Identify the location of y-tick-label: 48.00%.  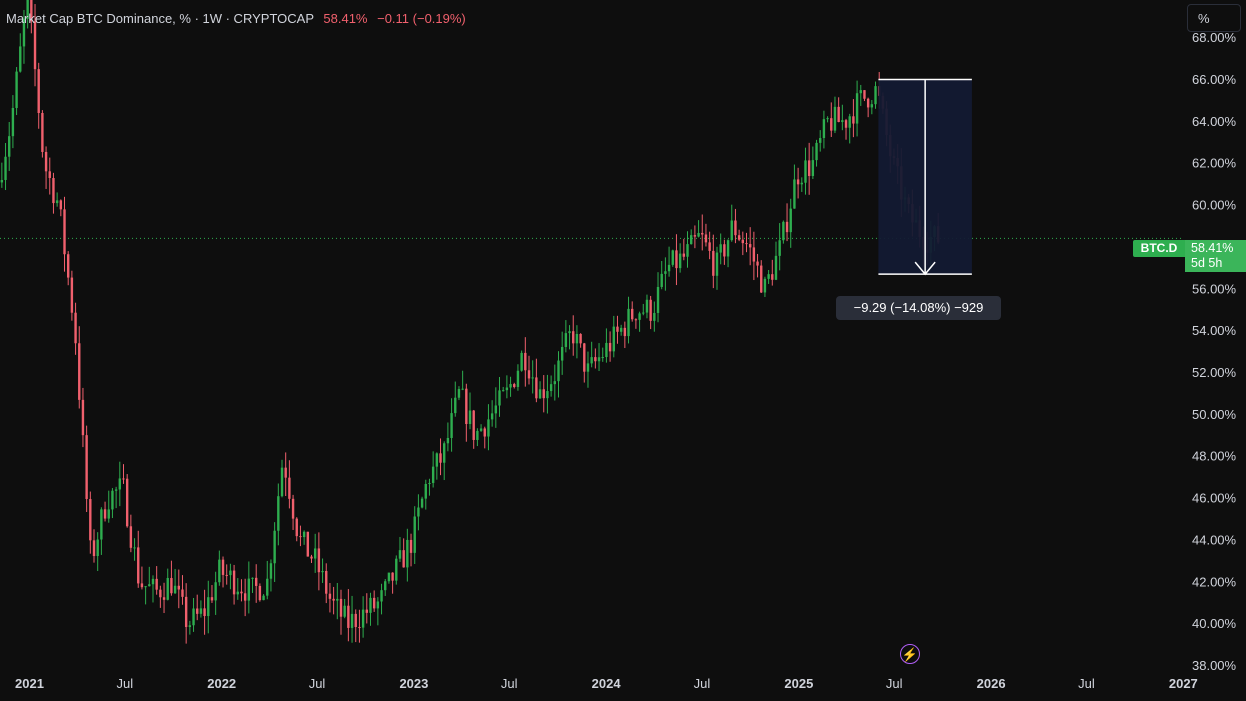
(1214, 456).